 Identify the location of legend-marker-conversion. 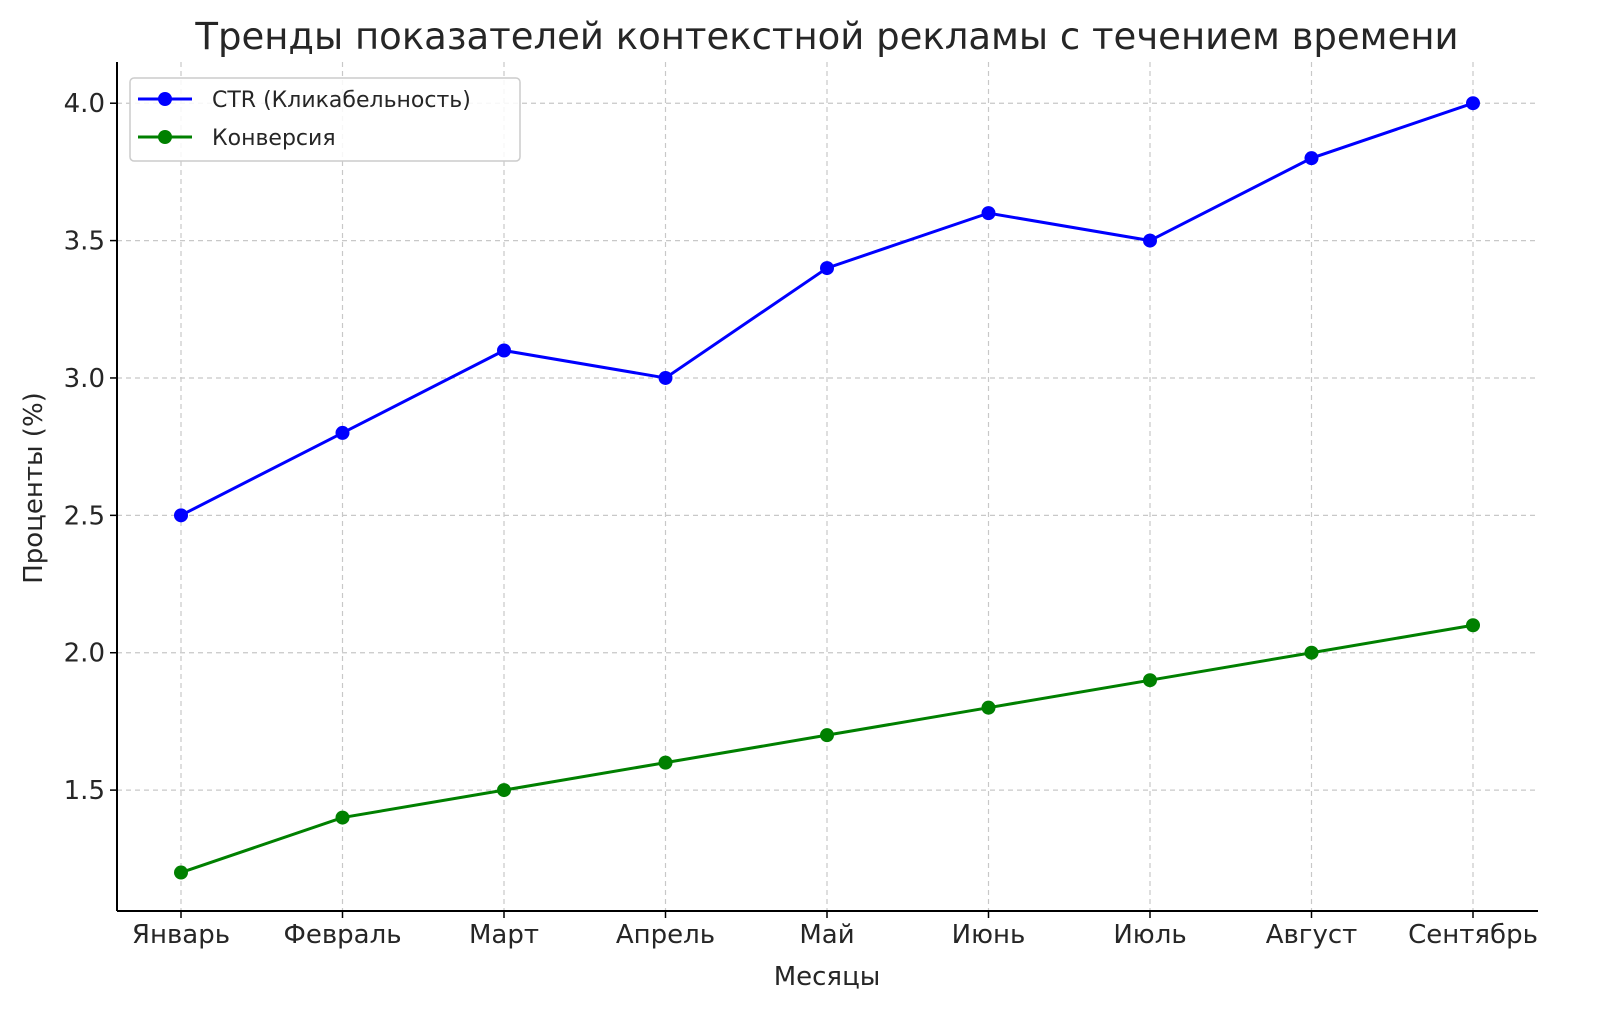
(165, 137).